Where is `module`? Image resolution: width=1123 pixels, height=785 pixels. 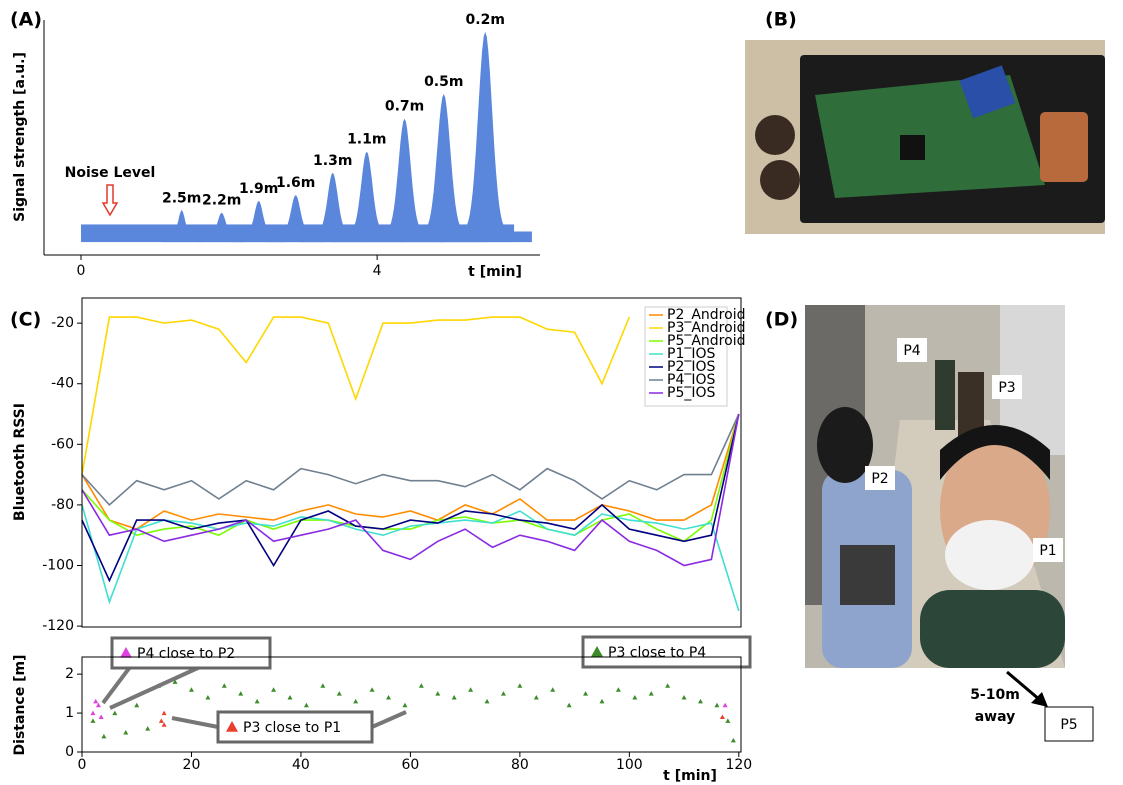 module is located at coordinates (987, 92).